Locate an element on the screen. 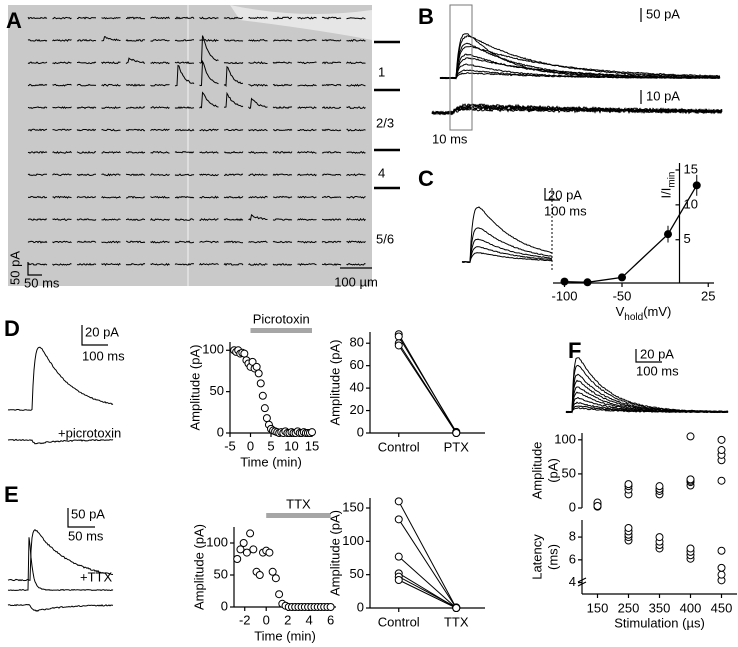 The width and height of the screenshot is (738, 647). x-tick-label: -50 is located at coordinates (622, 295).